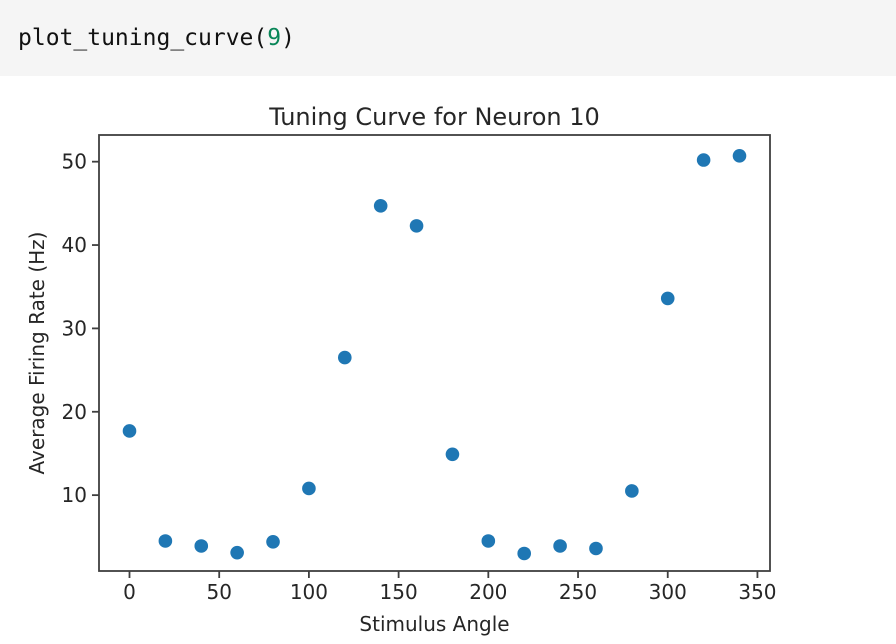 This screenshot has width=896, height=644. I want to click on plot-title: Tuning Curve for Neuron 10, so click(434, 117).